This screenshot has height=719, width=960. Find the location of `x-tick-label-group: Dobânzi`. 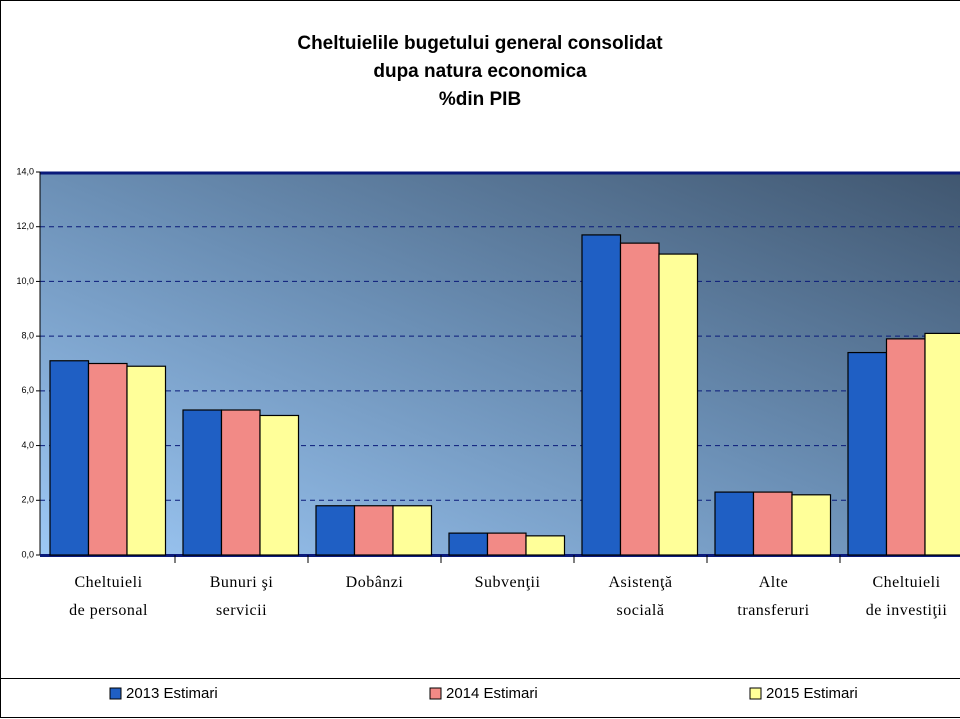

x-tick-label-group: Dobânzi is located at coordinates (375, 582).